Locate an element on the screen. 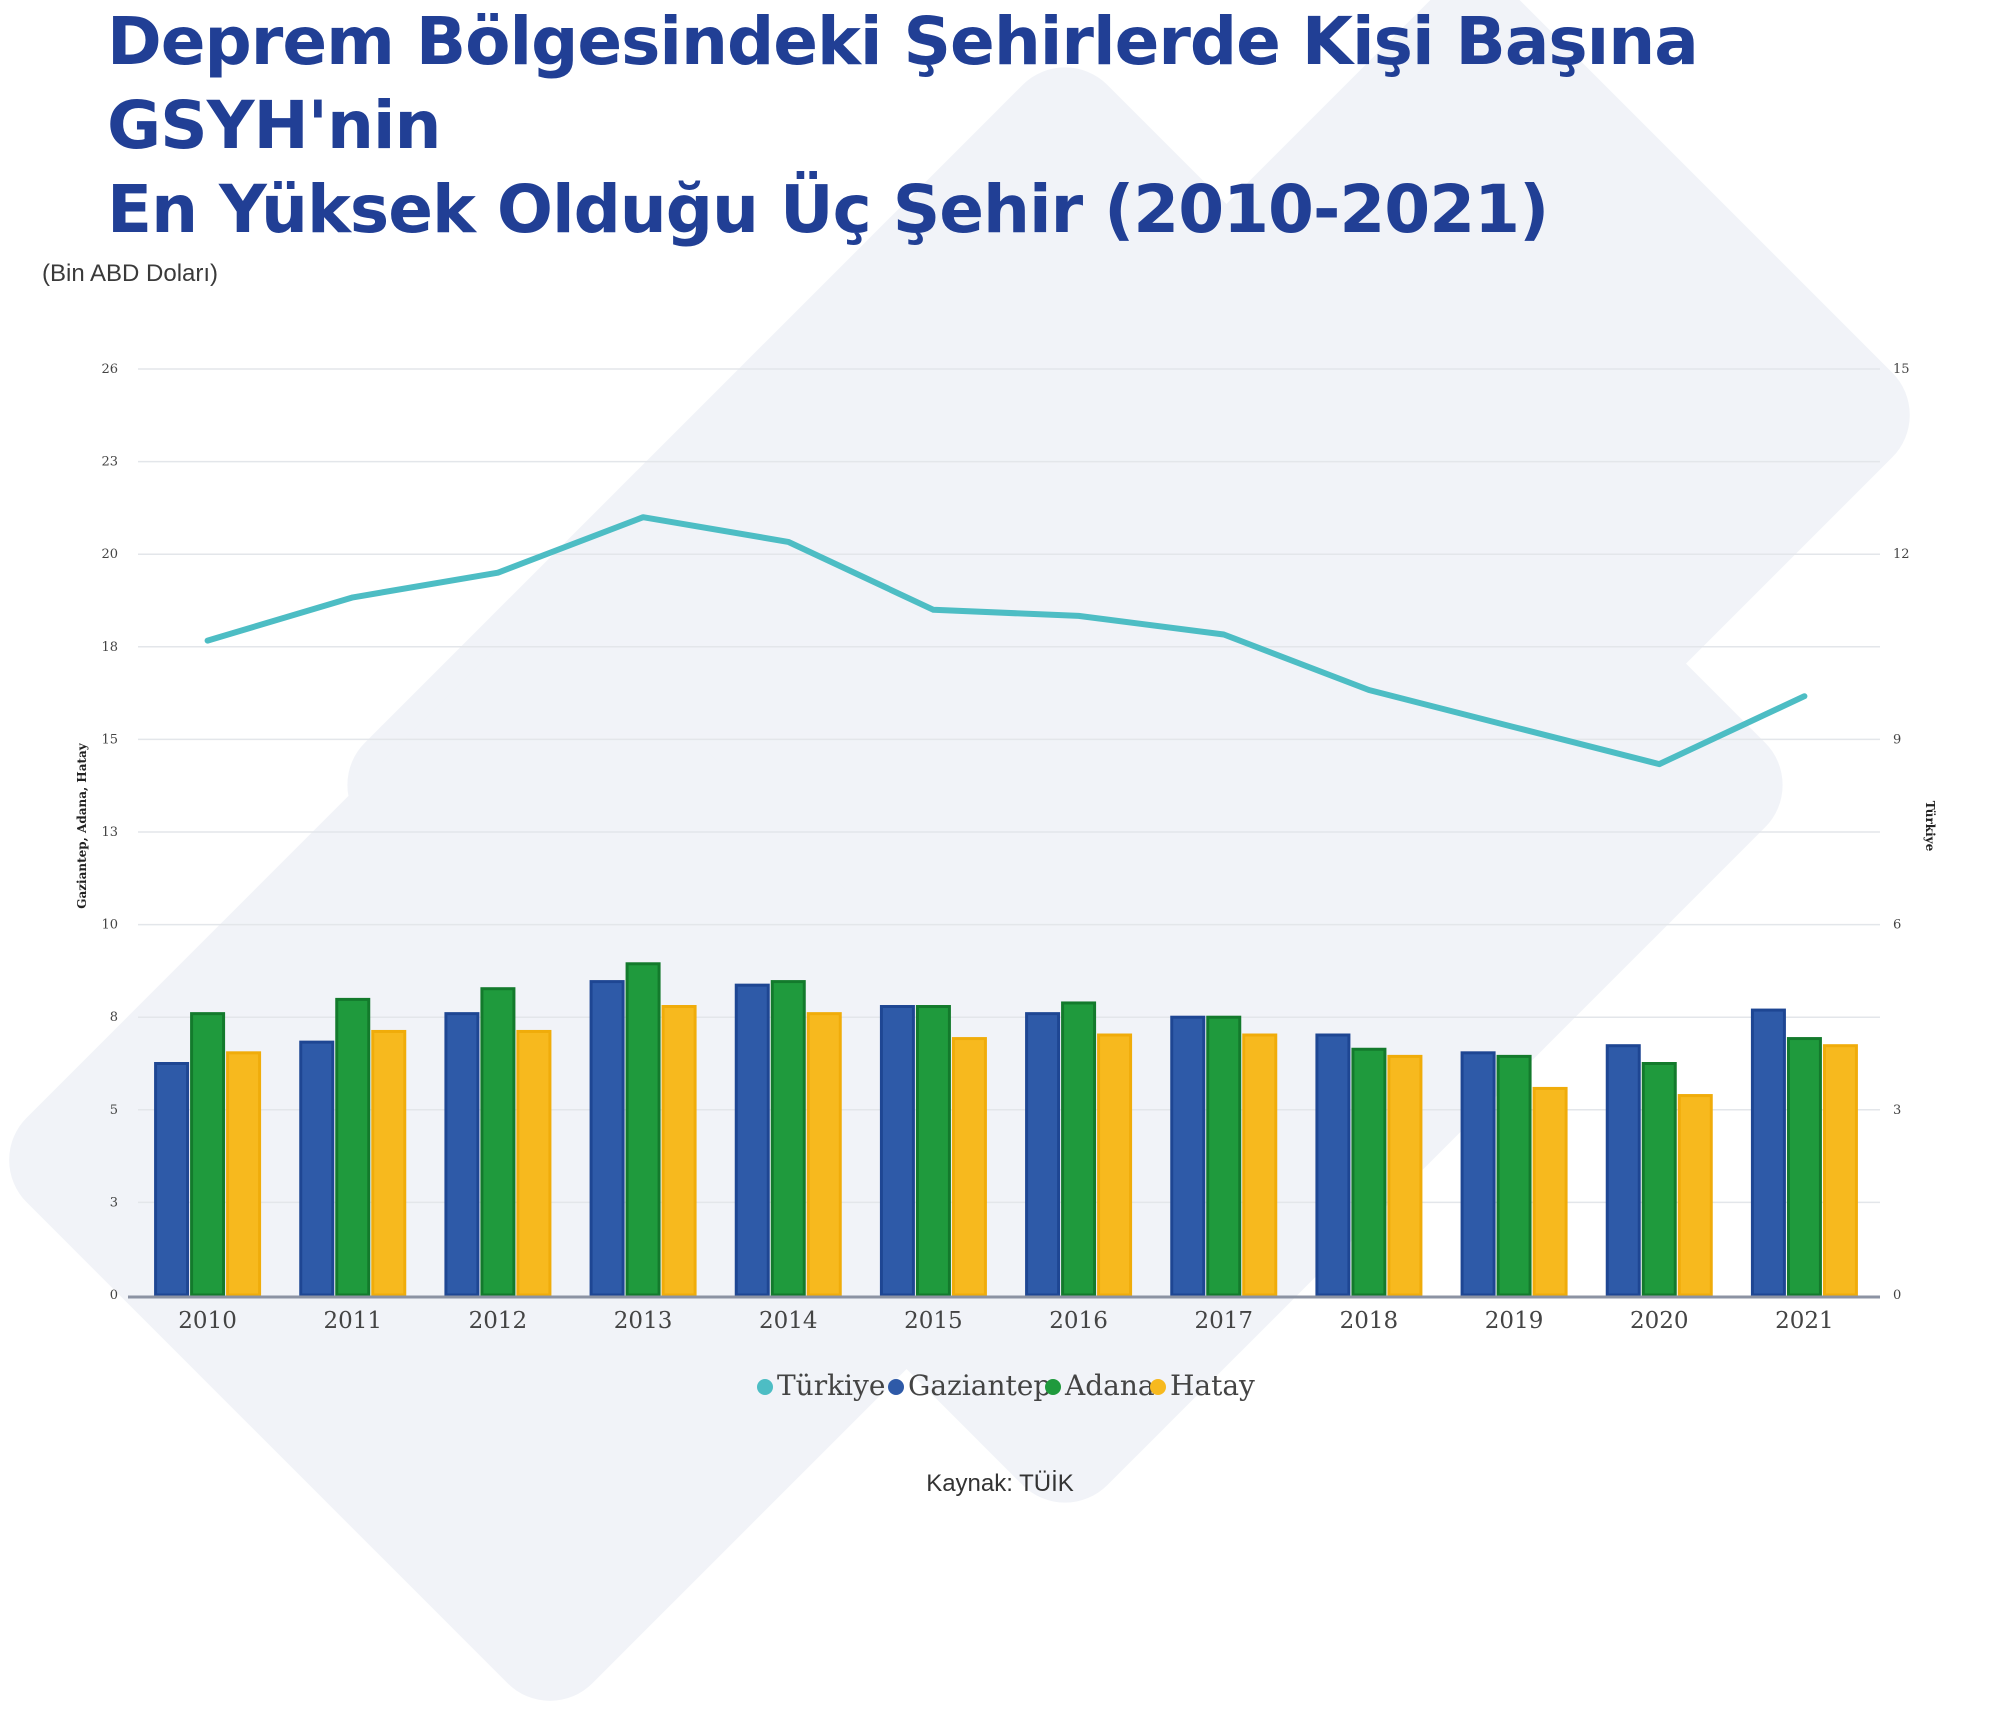  right-tick-label: 3 is located at coordinates (1897, 1110).